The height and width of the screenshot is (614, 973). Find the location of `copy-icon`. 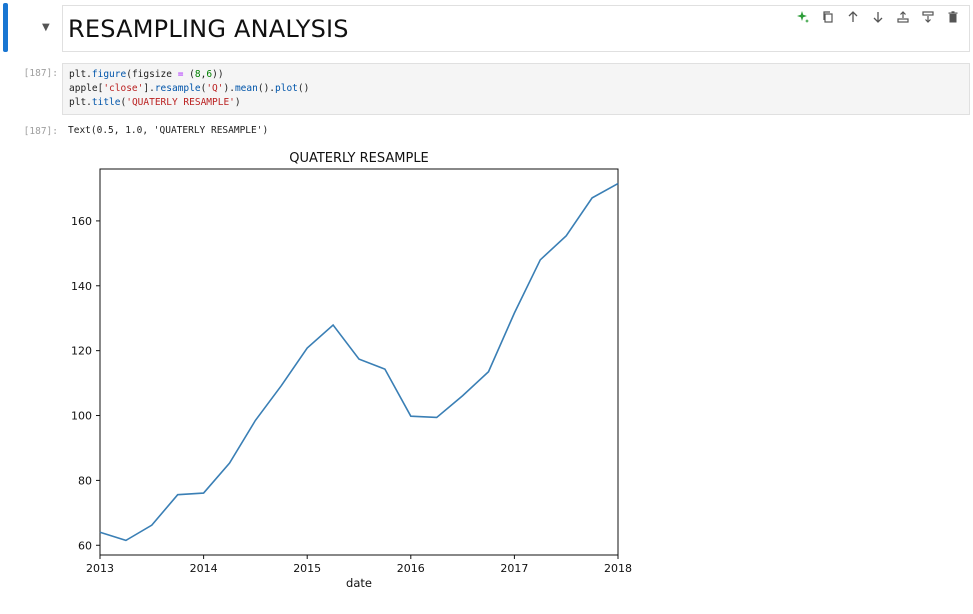

copy-icon is located at coordinates (827, 17).